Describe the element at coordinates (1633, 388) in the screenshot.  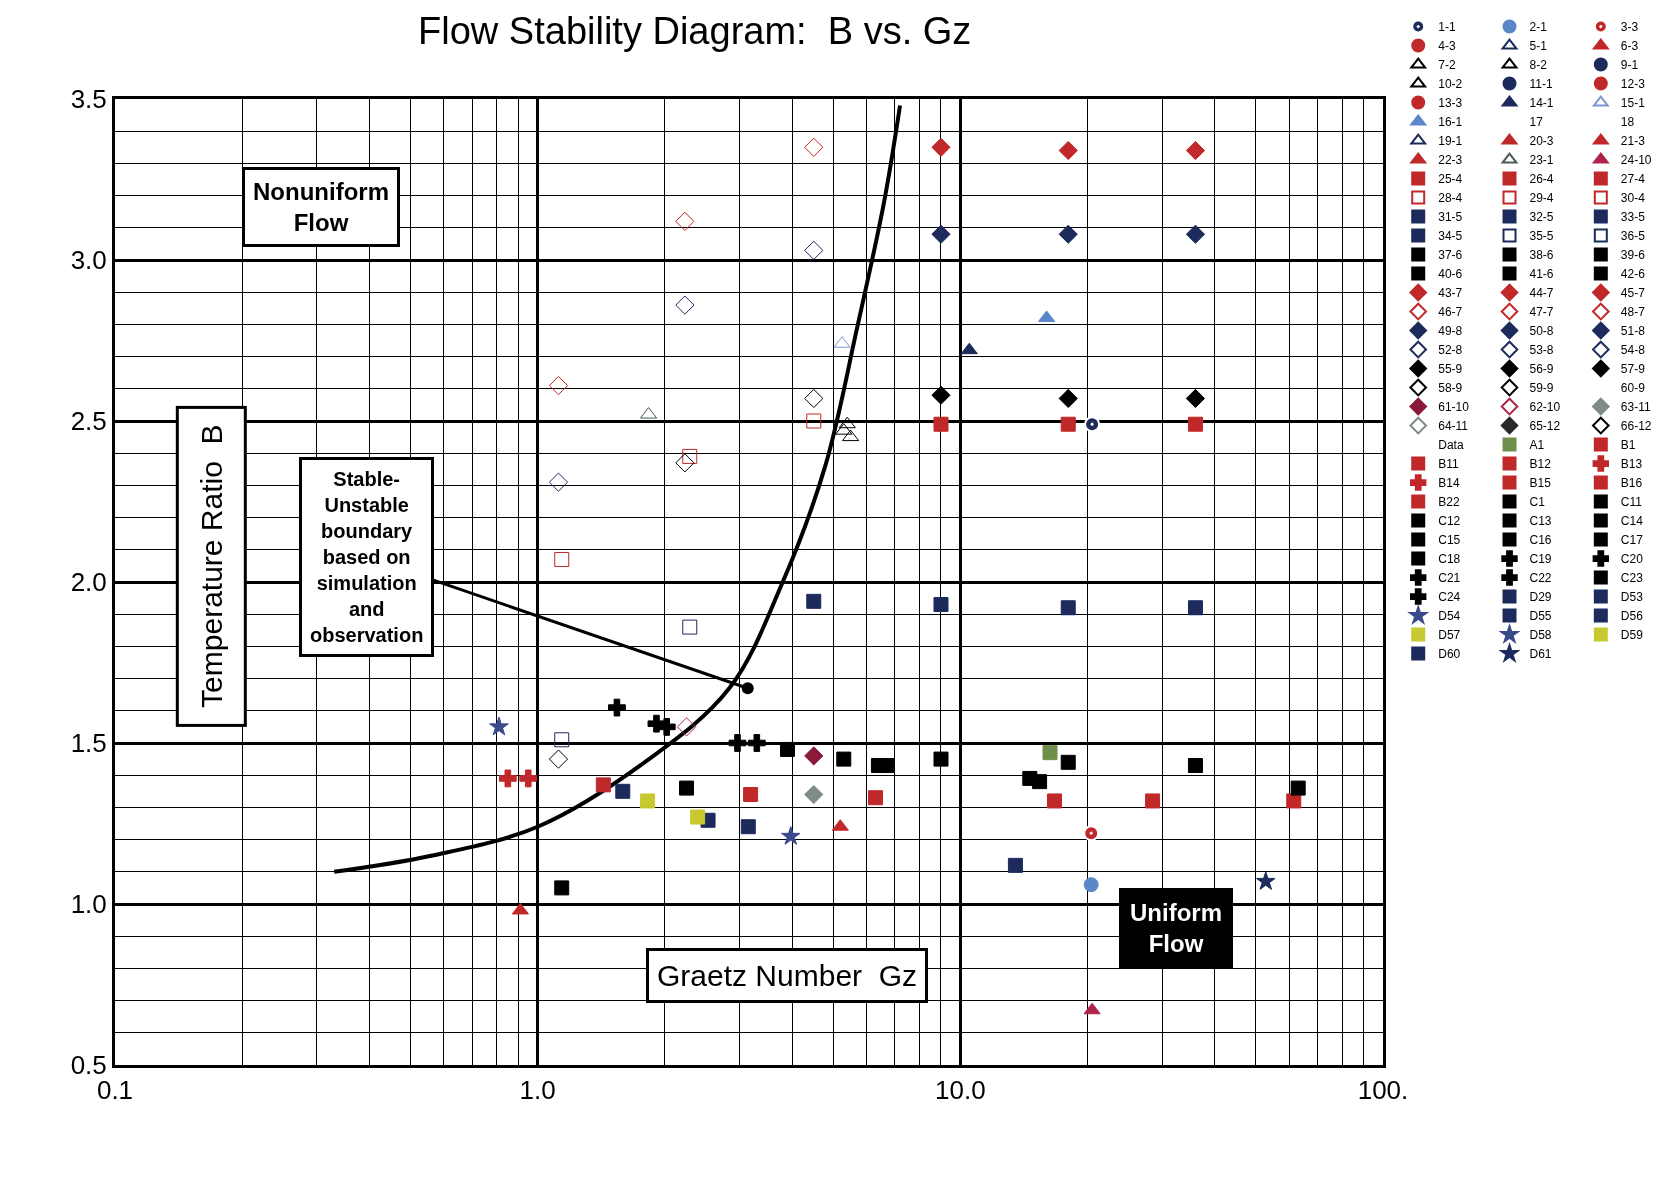
I see `legend-label: 60-9` at that location.